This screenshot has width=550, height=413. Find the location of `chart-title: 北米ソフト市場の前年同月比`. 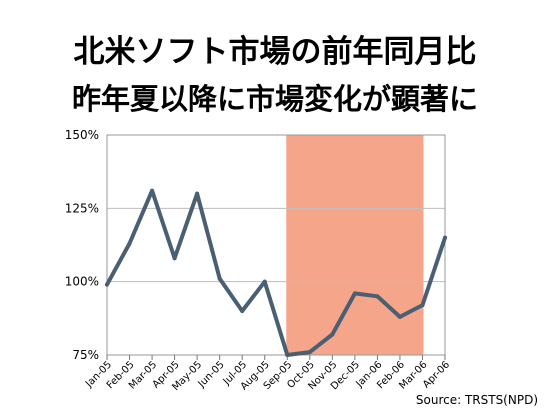

chart-title: 北米ソフト市場の前年同月比 is located at coordinates (275, 52).